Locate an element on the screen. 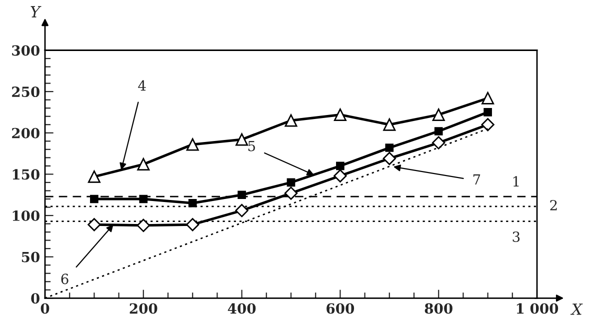  annotation: 4 is located at coordinates (142, 85).